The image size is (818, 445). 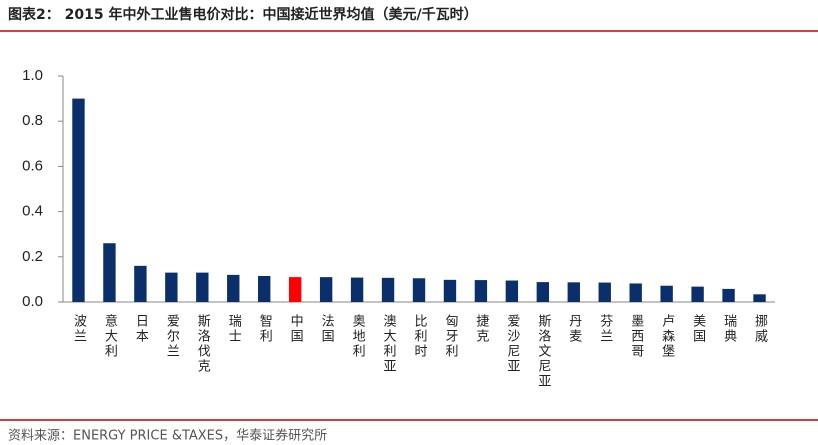 I want to click on x-tick-label: 意大利, so click(x=110, y=336).